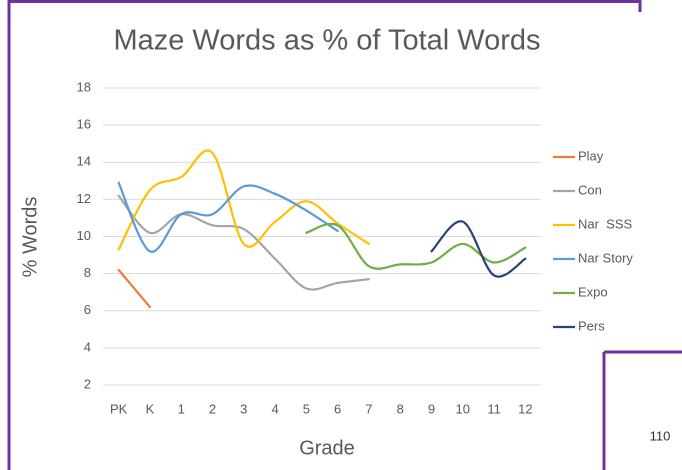 This screenshot has width=682, height=470. What do you see at coordinates (84, 86) in the screenshot?
I see `y-tick-label: 18` at bounding box center [84, 86].